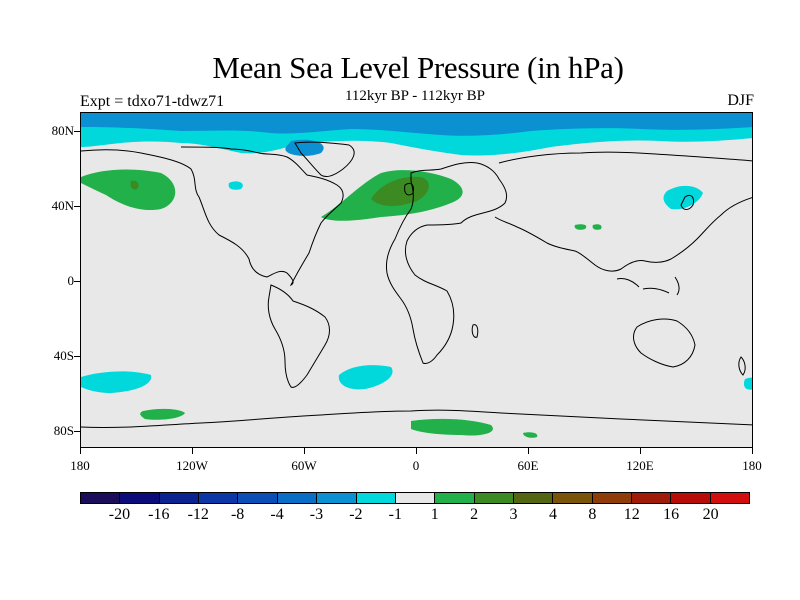 The image size is (800, 600). I want to click on lat-label-0: 0, so click(71, 280).